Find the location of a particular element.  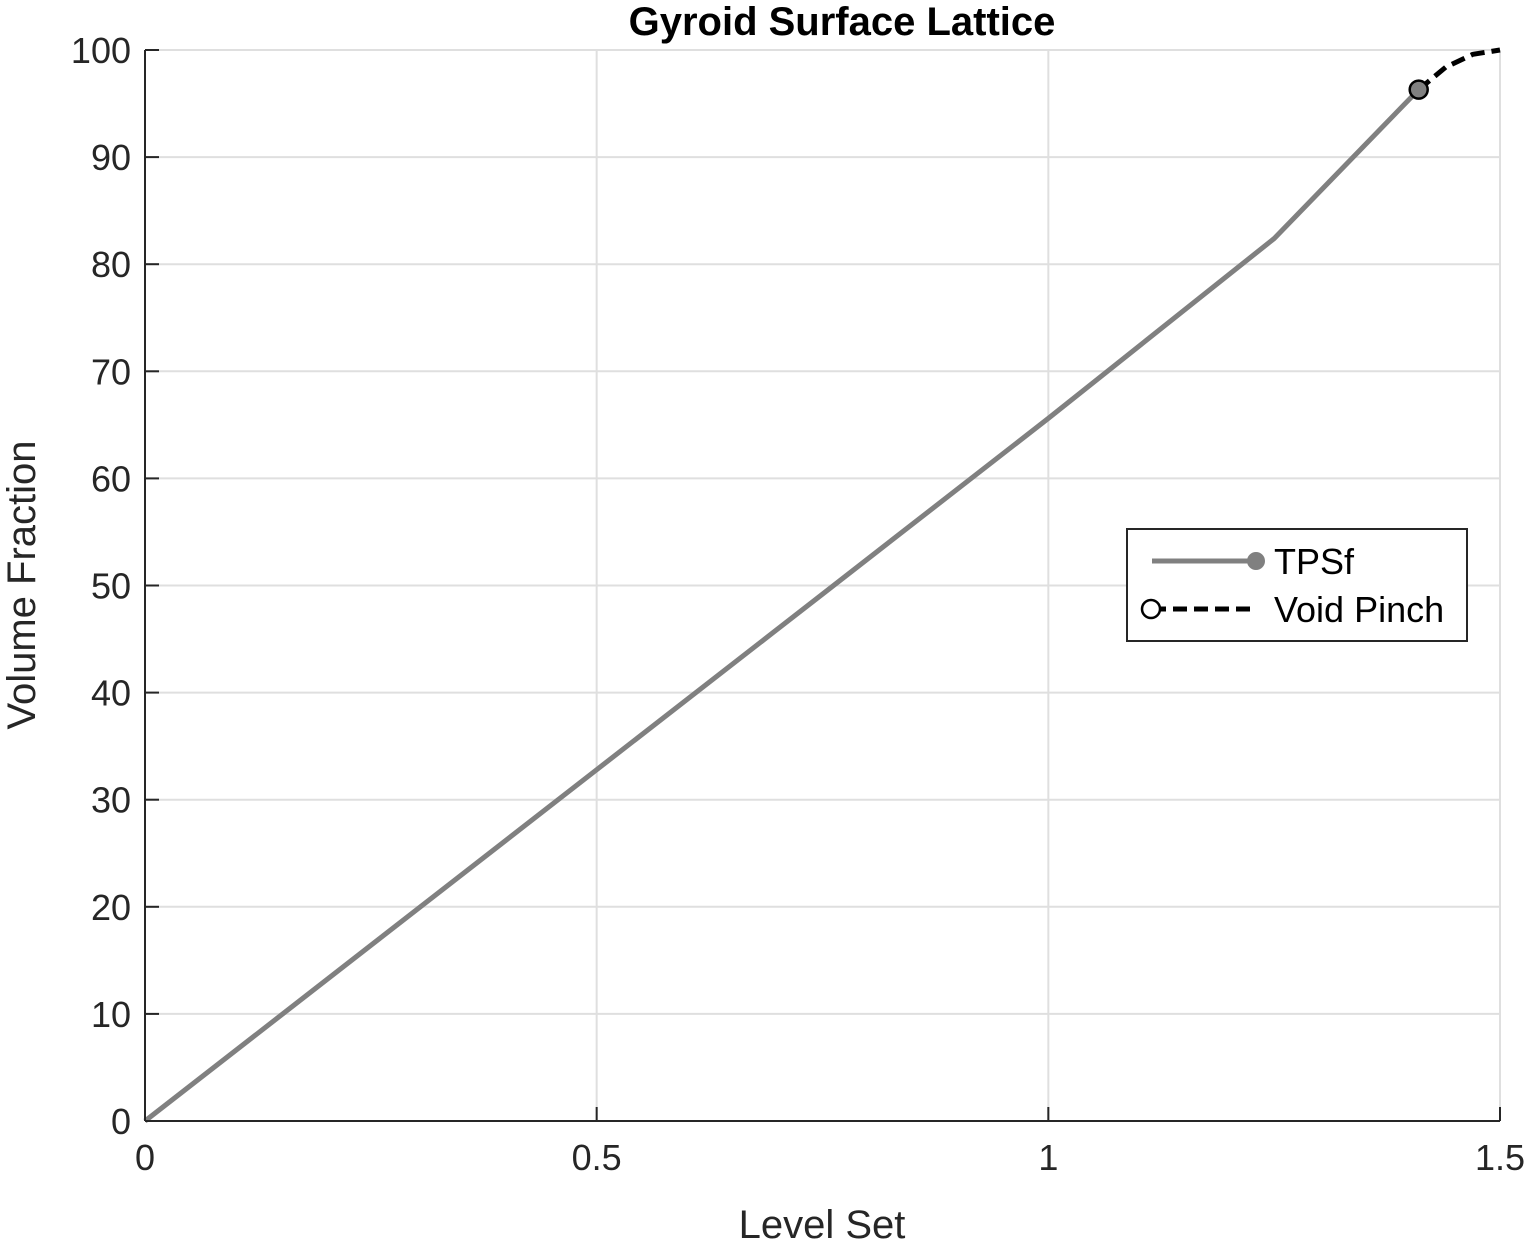

x-tick-label: 1.5 is located at coordinates (1500, 1157).